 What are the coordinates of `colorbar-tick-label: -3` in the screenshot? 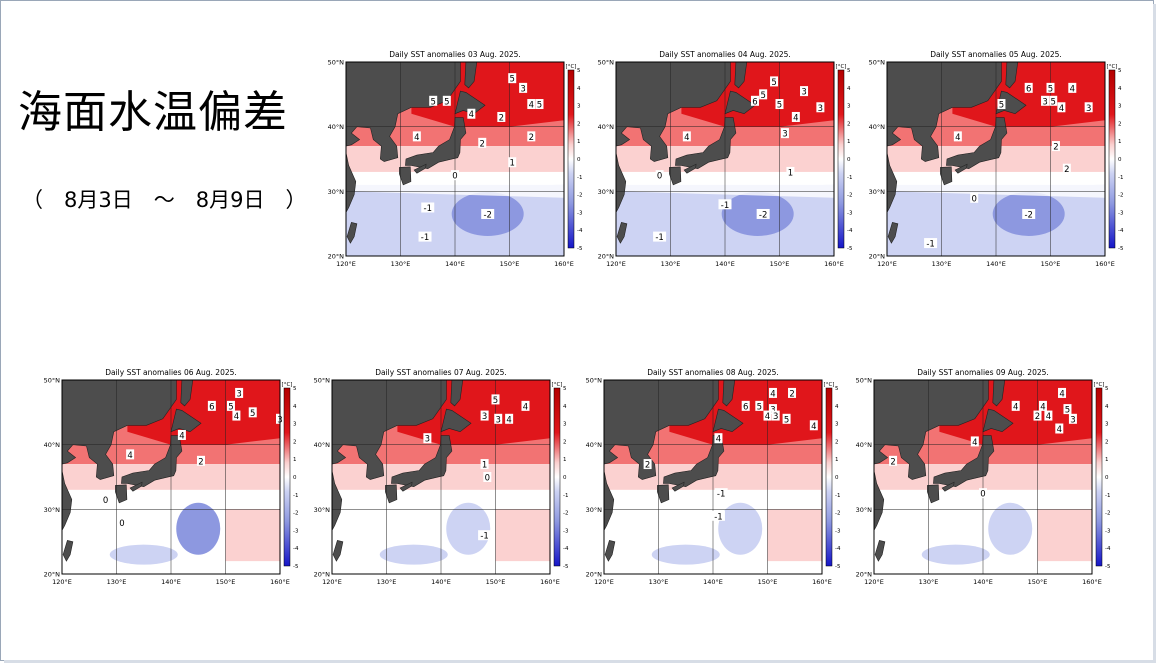 It's located at (838, 531).